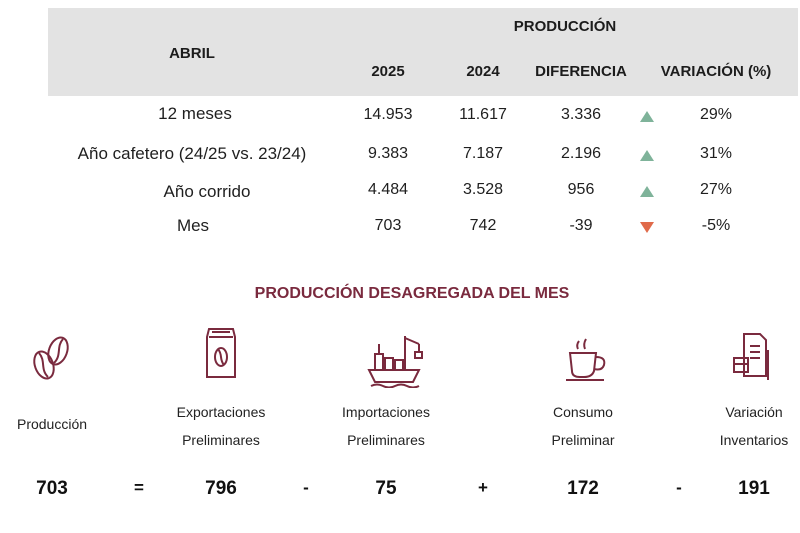 This screenshot has width=800, height=533. I want to click on value-2025: 703, so click(388, 225).